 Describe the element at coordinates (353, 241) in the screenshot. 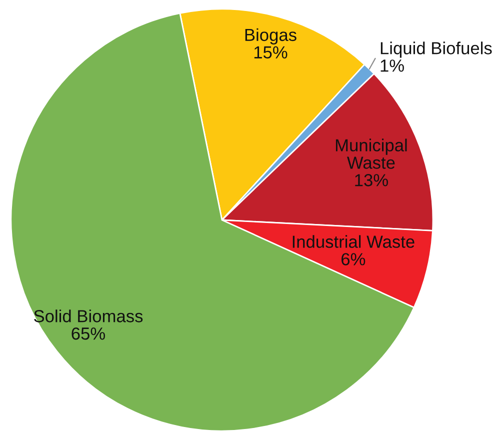

I see `slice-label: Industrial Waste` at that location.